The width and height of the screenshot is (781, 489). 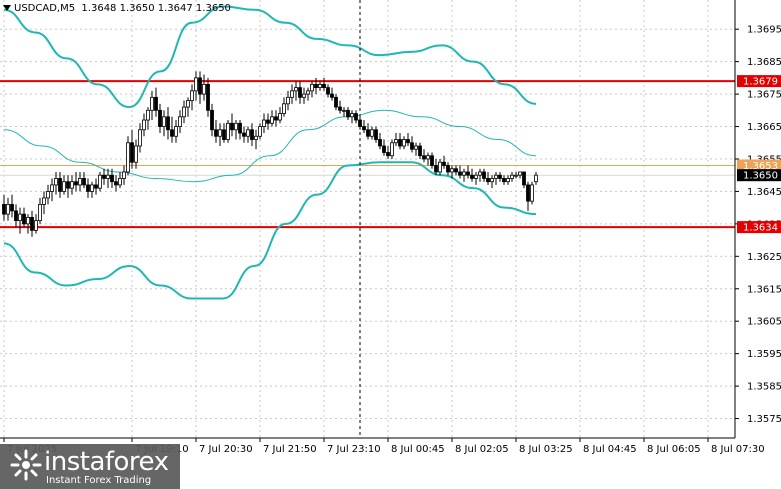 I want to click on price-tick-label: 1.3685, so click(x=764, y=62).